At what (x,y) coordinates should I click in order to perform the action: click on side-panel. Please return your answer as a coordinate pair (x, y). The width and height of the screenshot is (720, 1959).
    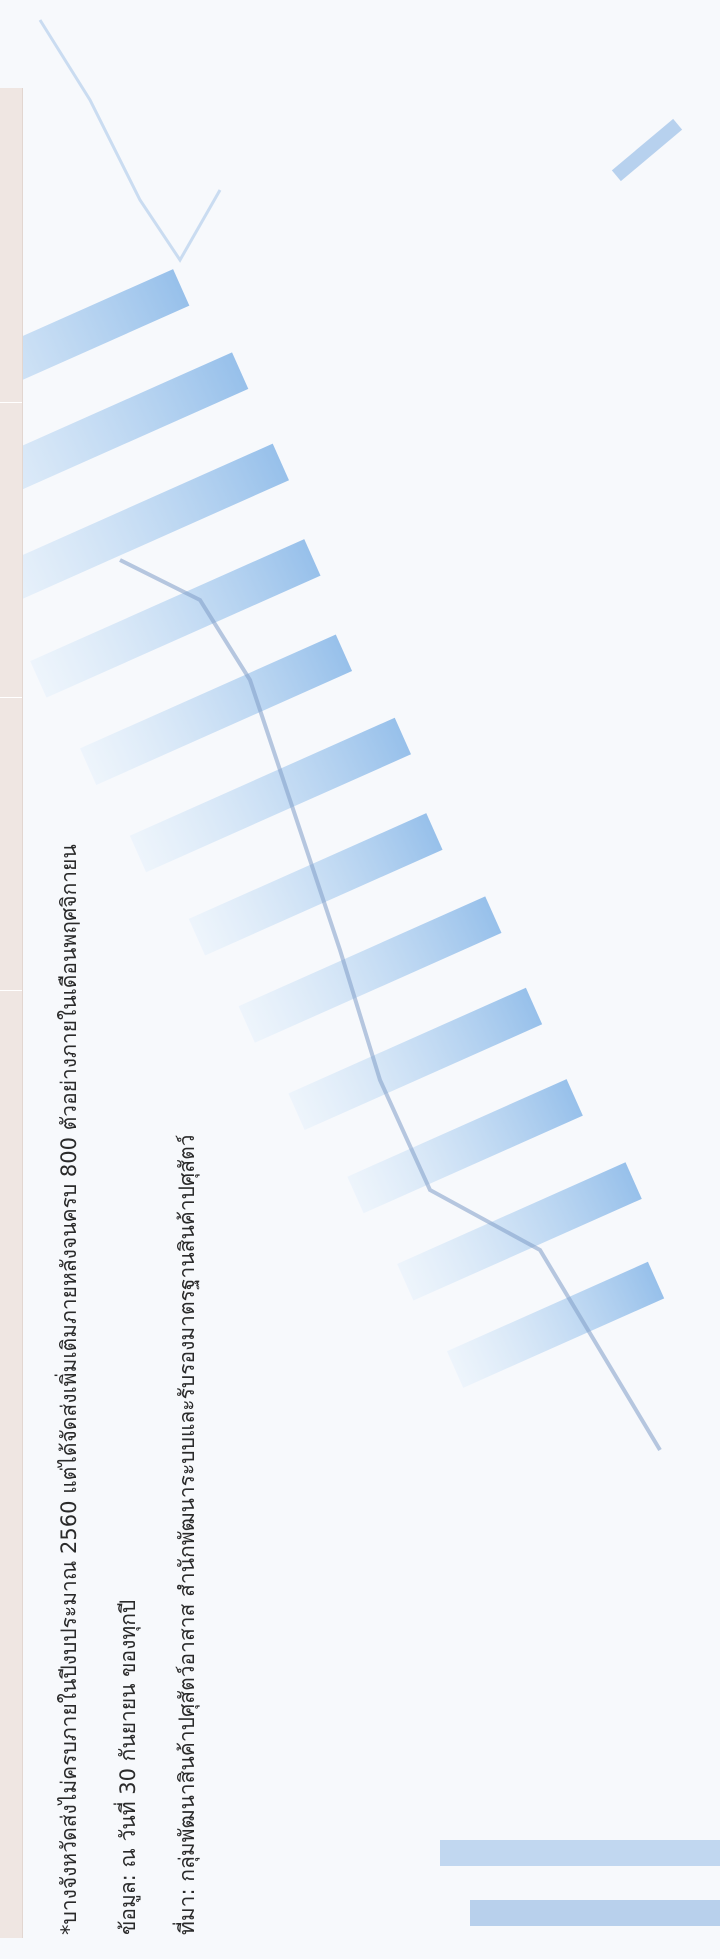
    Looking at the image, I should click on (11, 1013).